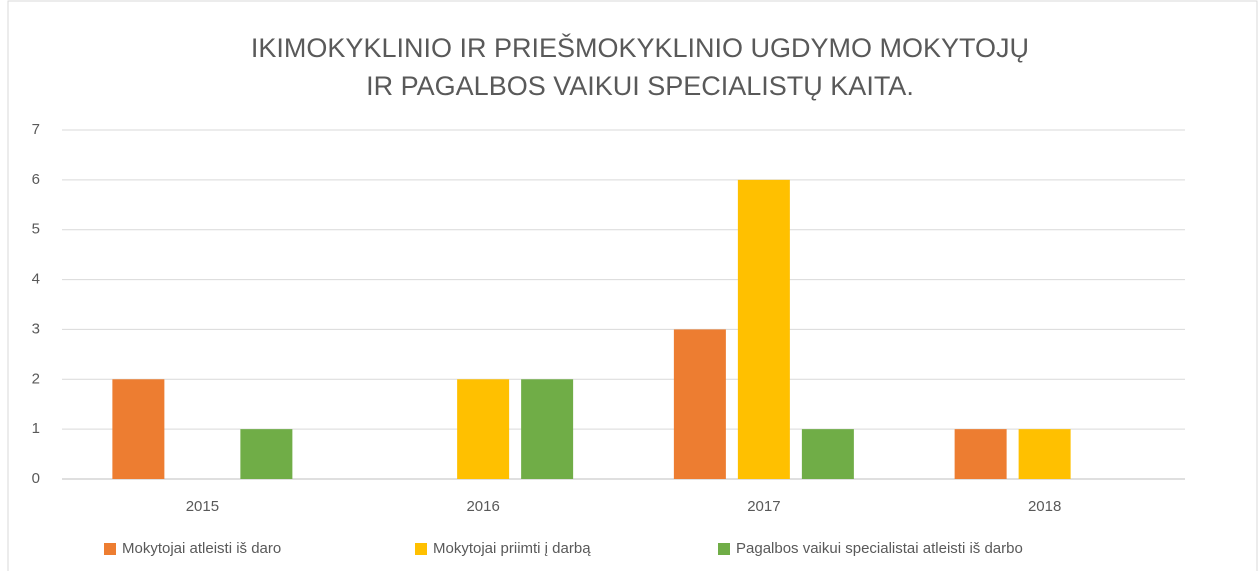 This screenshot has width=1259, height=571. Describe the element at coordinates (36, 428) in the screenshot. I see `y-tick-label: 1` at that location.